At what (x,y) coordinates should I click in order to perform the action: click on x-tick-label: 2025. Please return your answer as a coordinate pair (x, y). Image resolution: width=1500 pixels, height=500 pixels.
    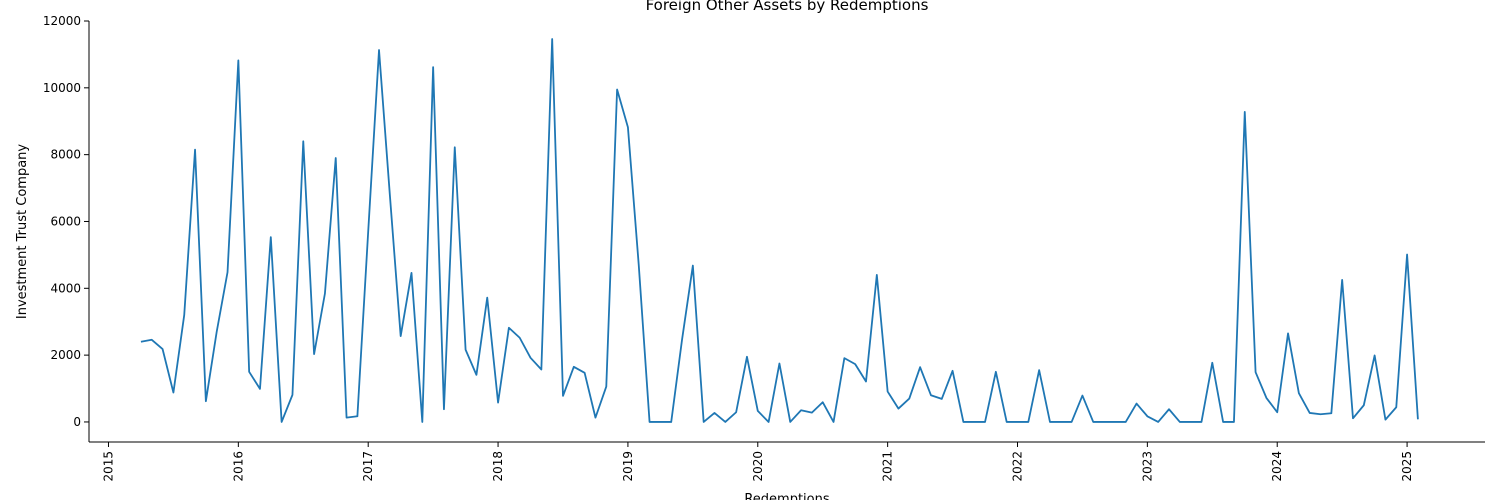
    Looking at the image, I should click on (1407, 466).